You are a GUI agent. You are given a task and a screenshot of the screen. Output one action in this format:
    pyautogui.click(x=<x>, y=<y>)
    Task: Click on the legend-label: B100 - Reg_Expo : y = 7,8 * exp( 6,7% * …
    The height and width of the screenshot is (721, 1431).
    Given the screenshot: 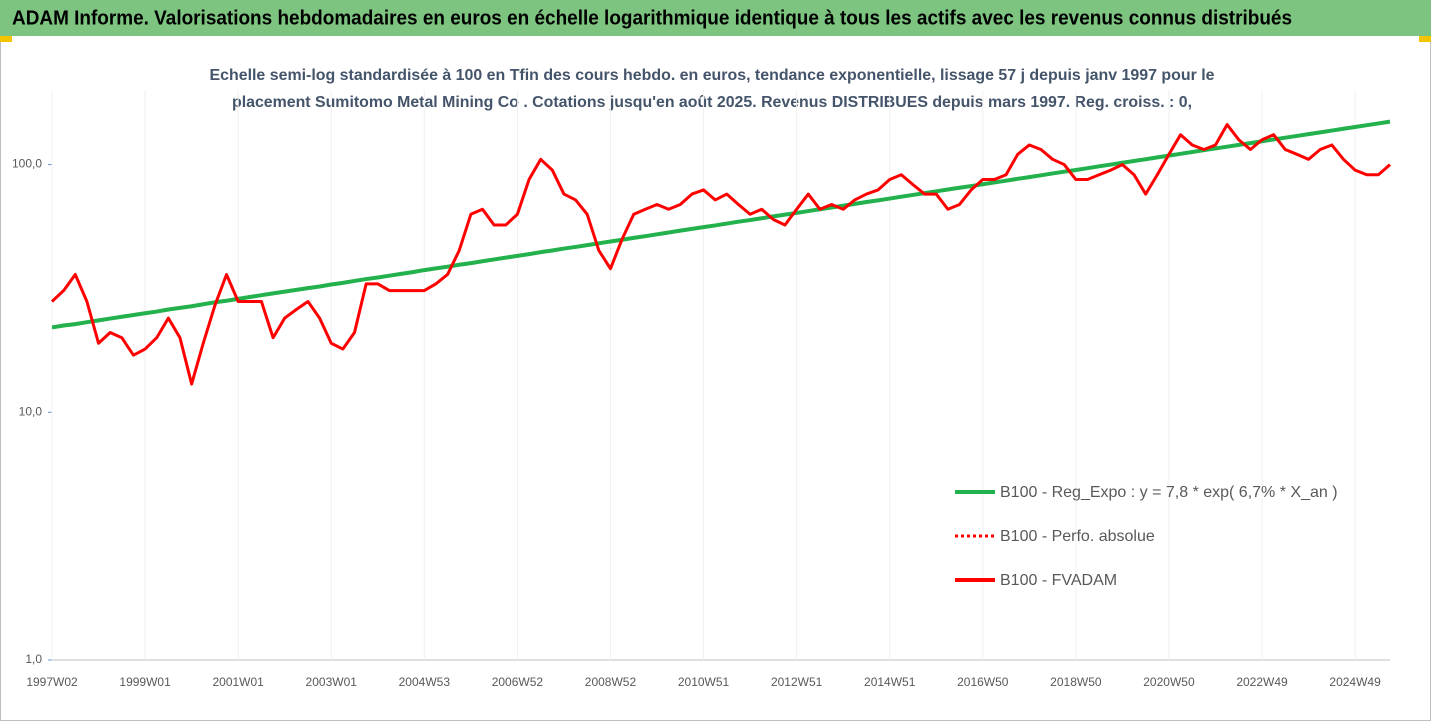 What is the action you would take?
    pyautogui.click(x=1169, y=492)
    